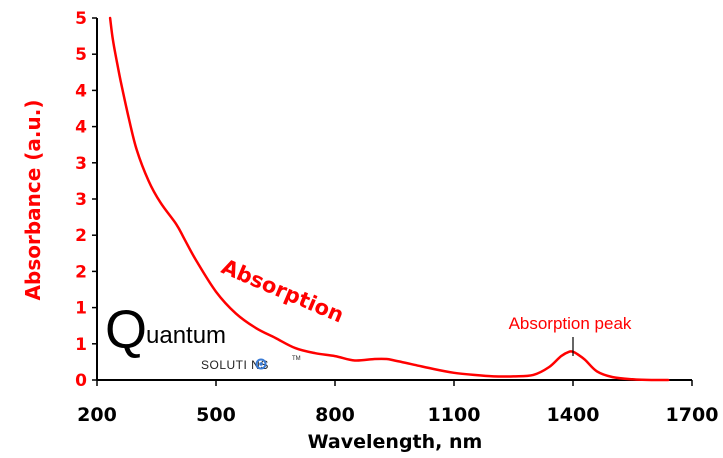 Image resolution: width=723 pixels, height=458 pixels. I want to click on logo-trademark: TM, so click(296, 359).